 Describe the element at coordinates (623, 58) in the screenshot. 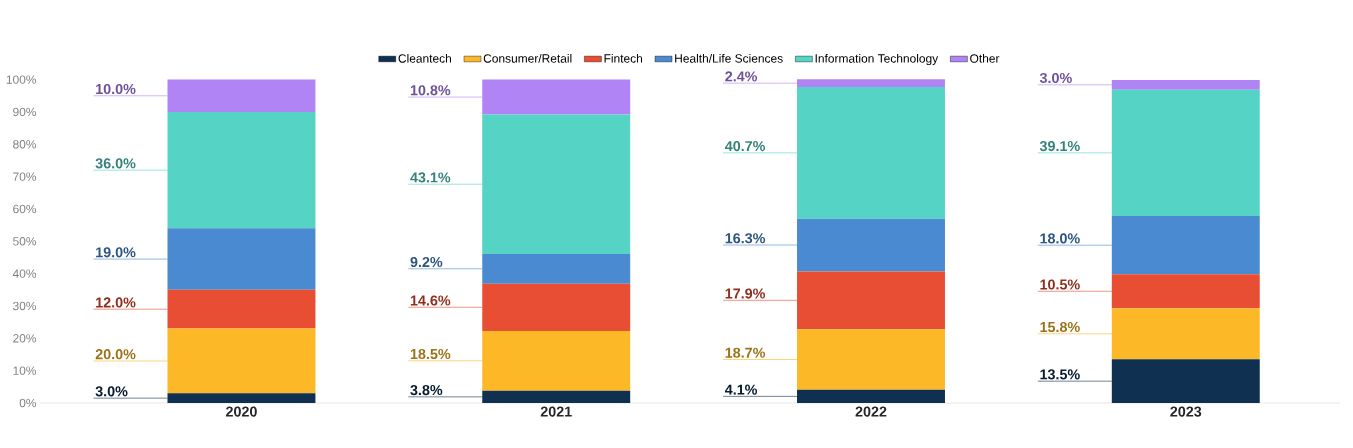

I see `legend-label: Fintech` at that location.